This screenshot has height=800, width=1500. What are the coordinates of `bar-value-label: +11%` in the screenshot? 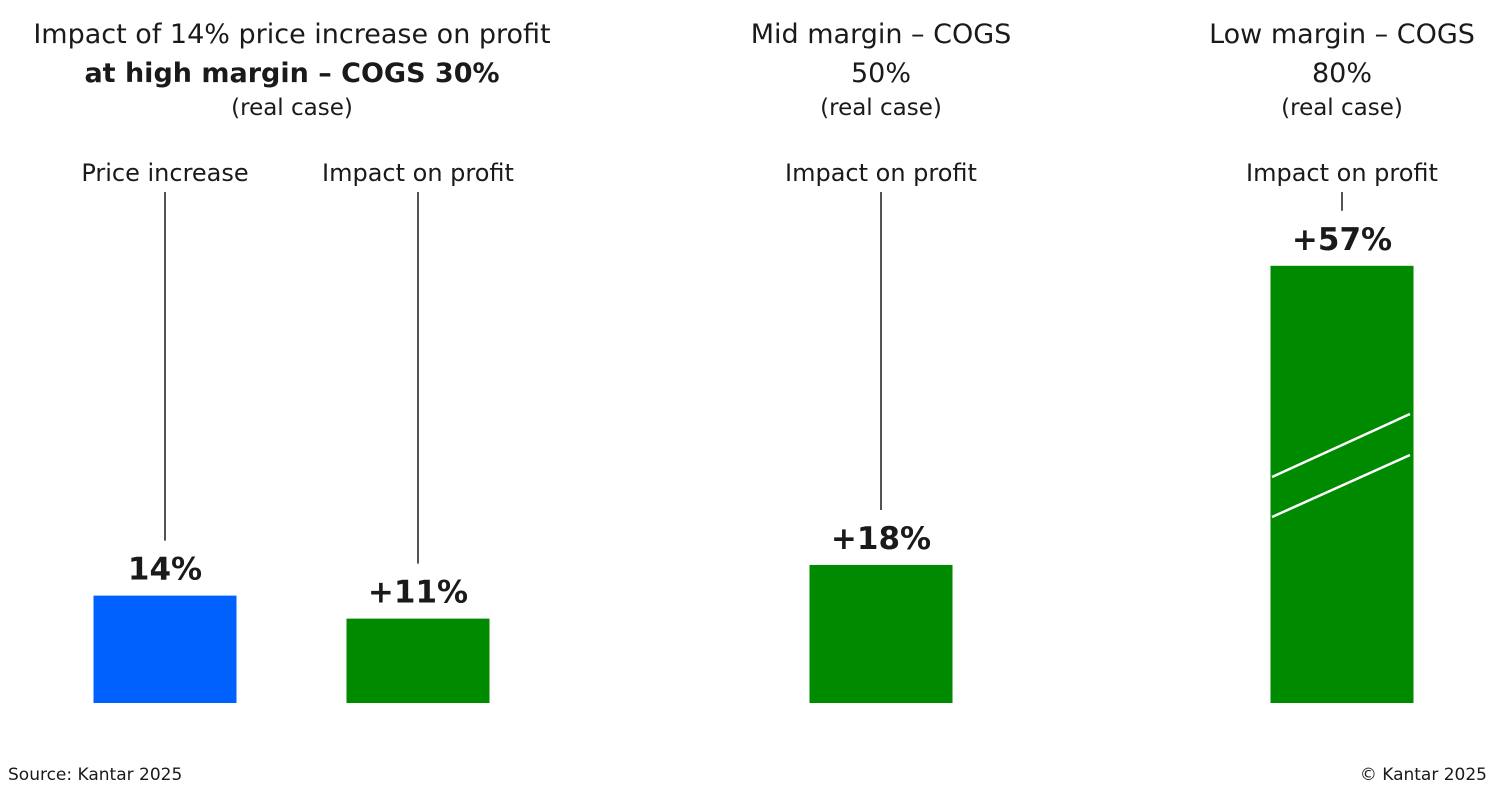 It's located at (418, 593).